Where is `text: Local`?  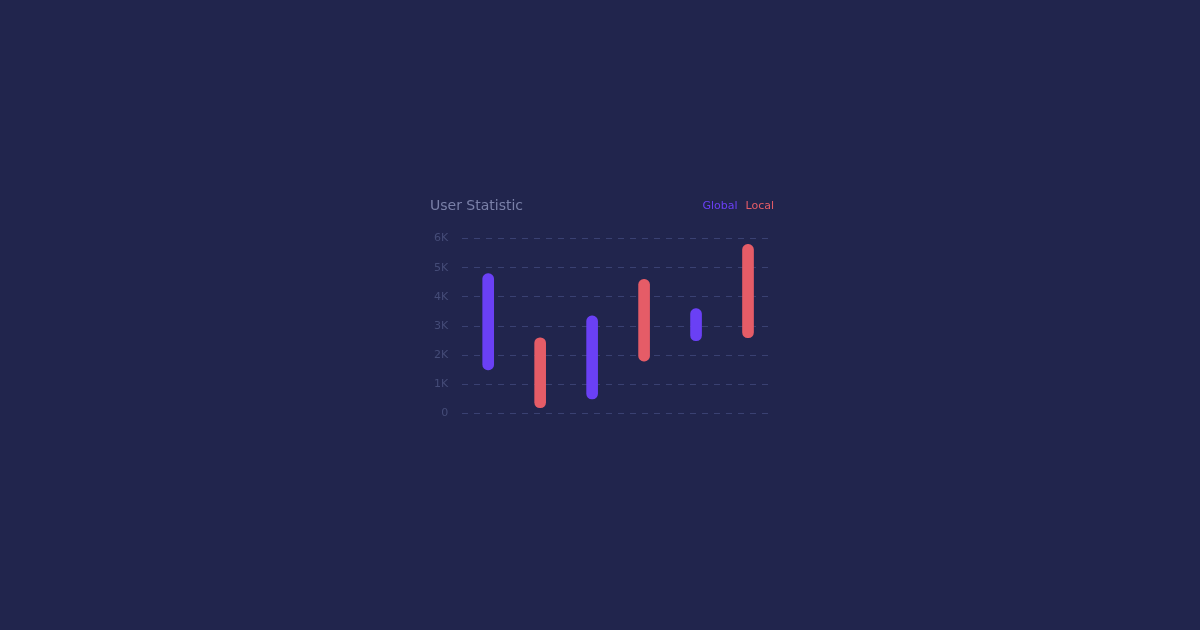
text: Local is located at coordinates (759, 205).